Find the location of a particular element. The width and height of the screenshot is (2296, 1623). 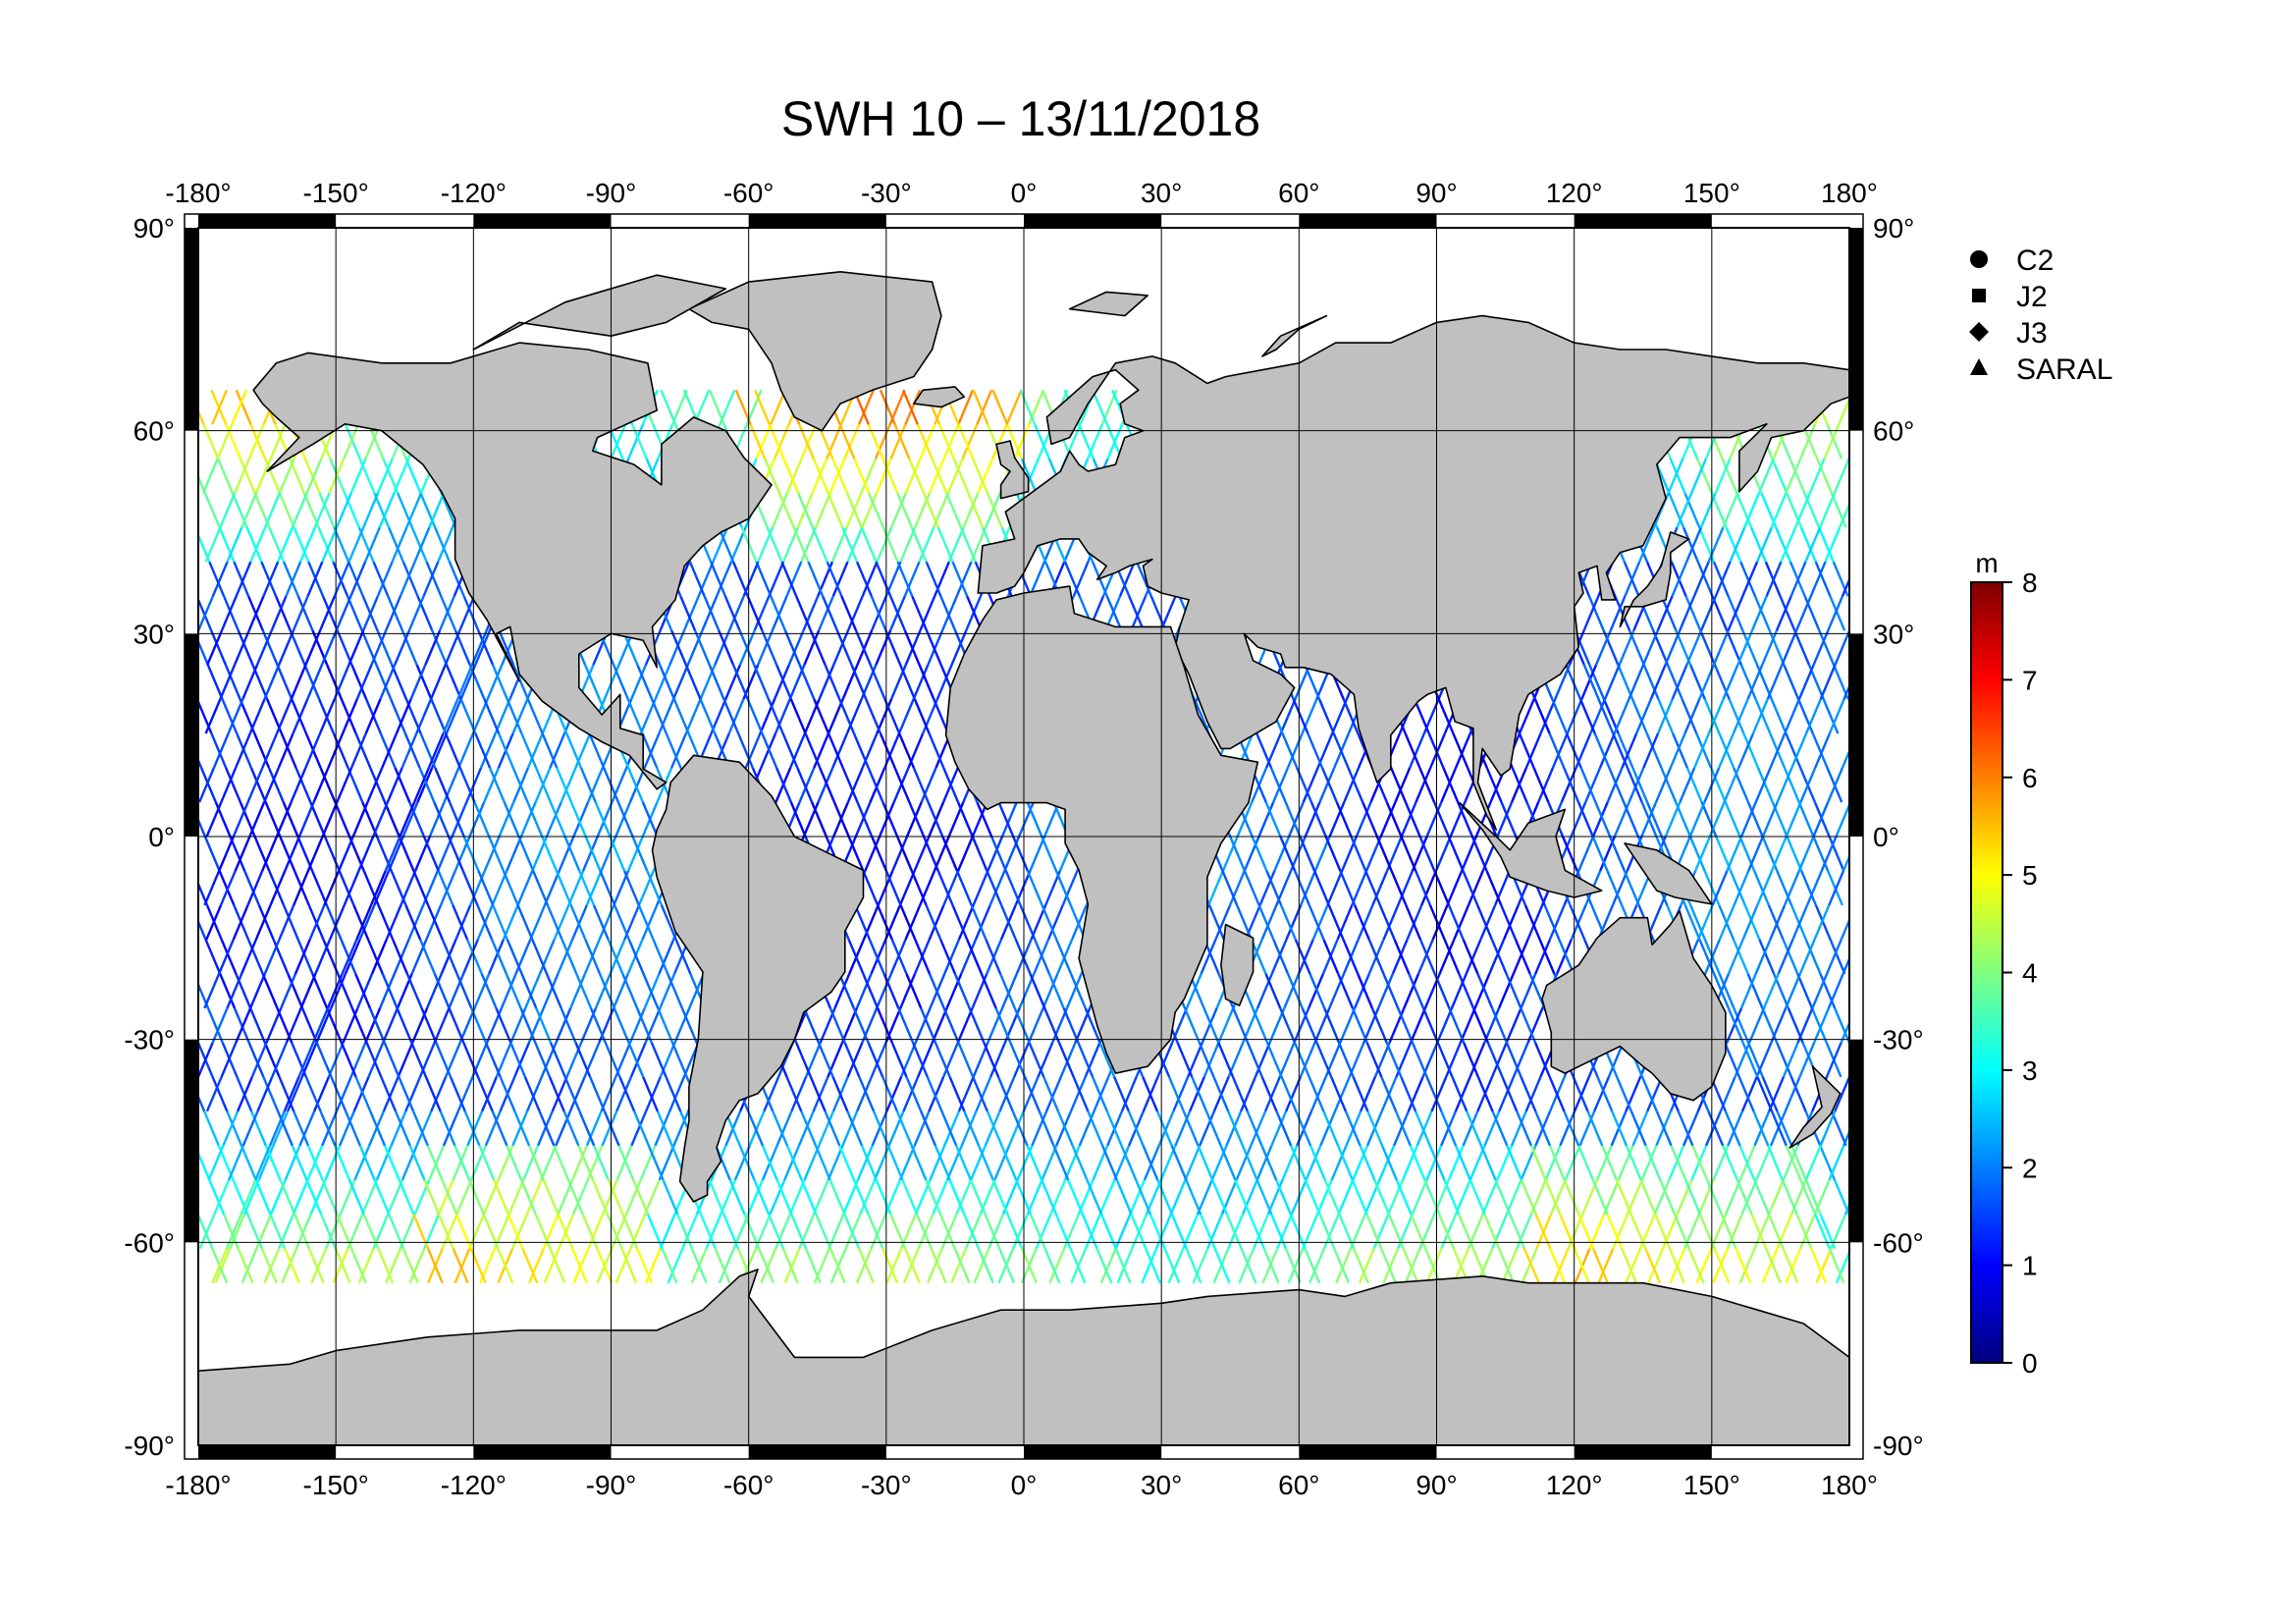

lon-tick-label-top: -180° is located at coordinates (198, 193).